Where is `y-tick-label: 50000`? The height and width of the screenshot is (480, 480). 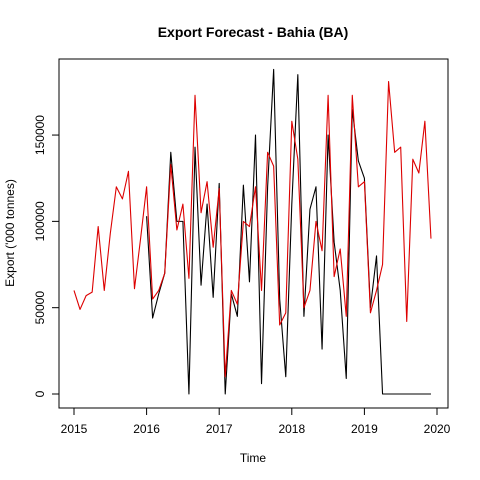
y-tick-label: 50000 is located at coordinates (40, 308).